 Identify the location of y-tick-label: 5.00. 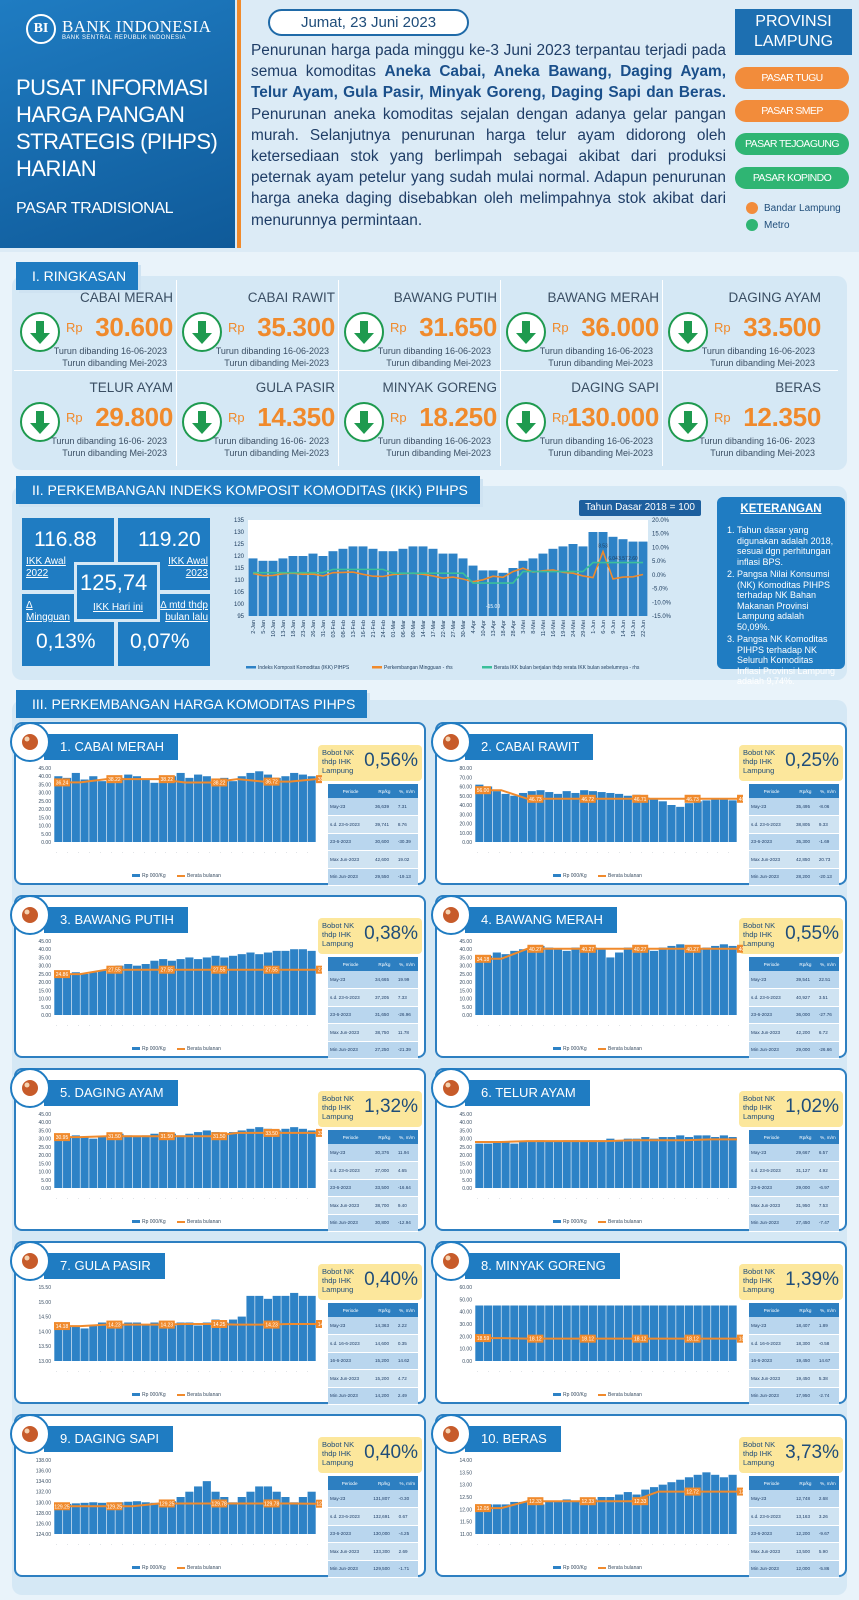
(467, 1181).